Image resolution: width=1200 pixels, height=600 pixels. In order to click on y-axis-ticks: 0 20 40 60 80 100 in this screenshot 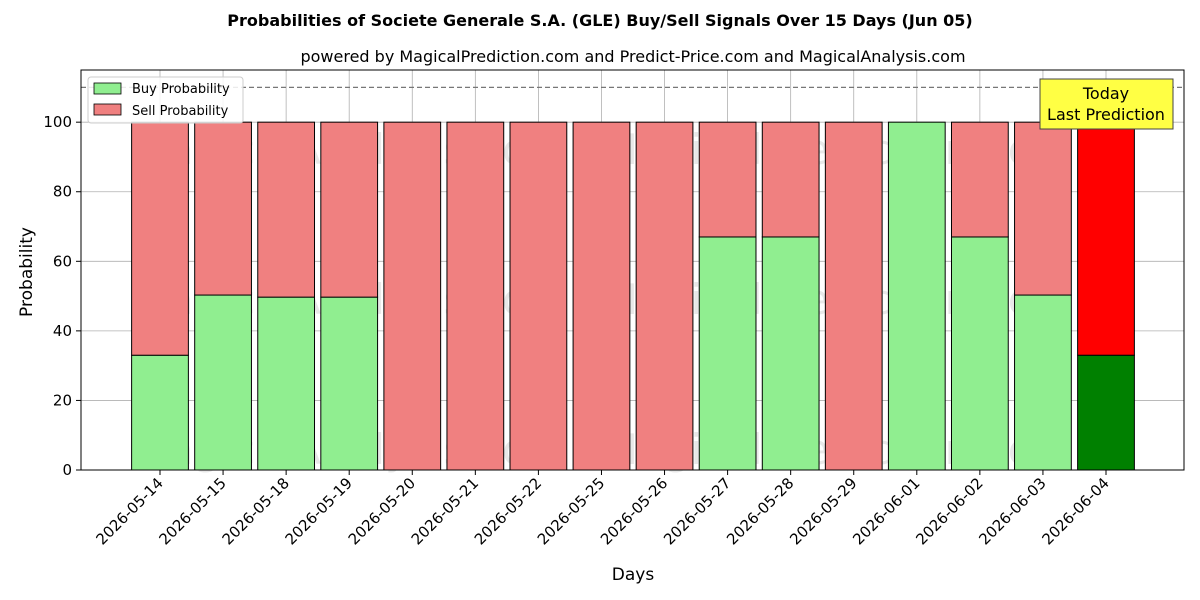, I will do `click(62, 296)`.